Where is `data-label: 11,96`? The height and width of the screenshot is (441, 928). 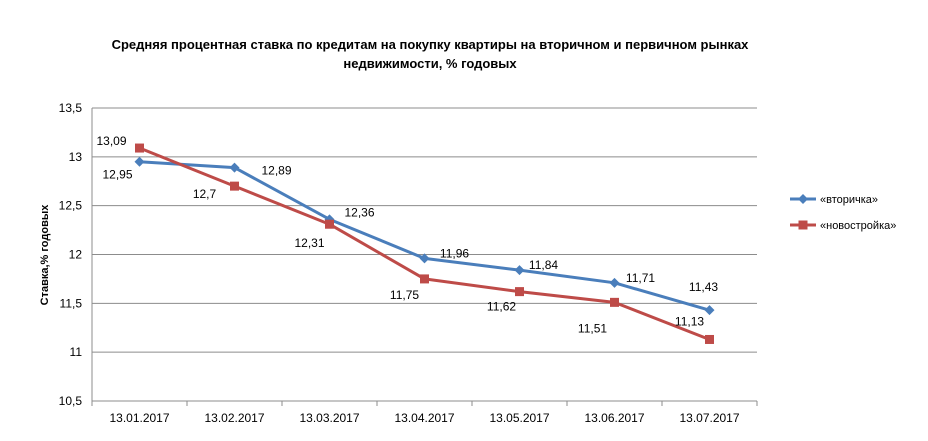 data-label: 11,96 is located at coordinates (454, 253).